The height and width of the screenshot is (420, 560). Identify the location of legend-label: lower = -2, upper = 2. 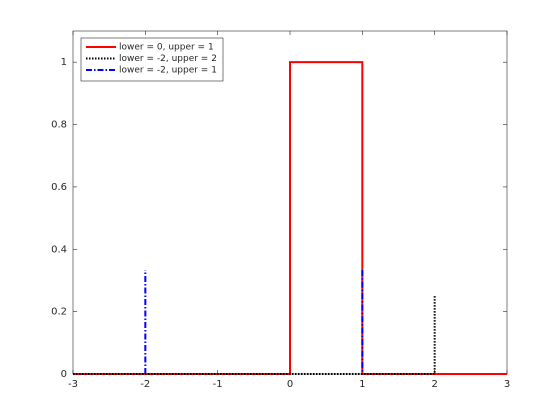
(168, 59).